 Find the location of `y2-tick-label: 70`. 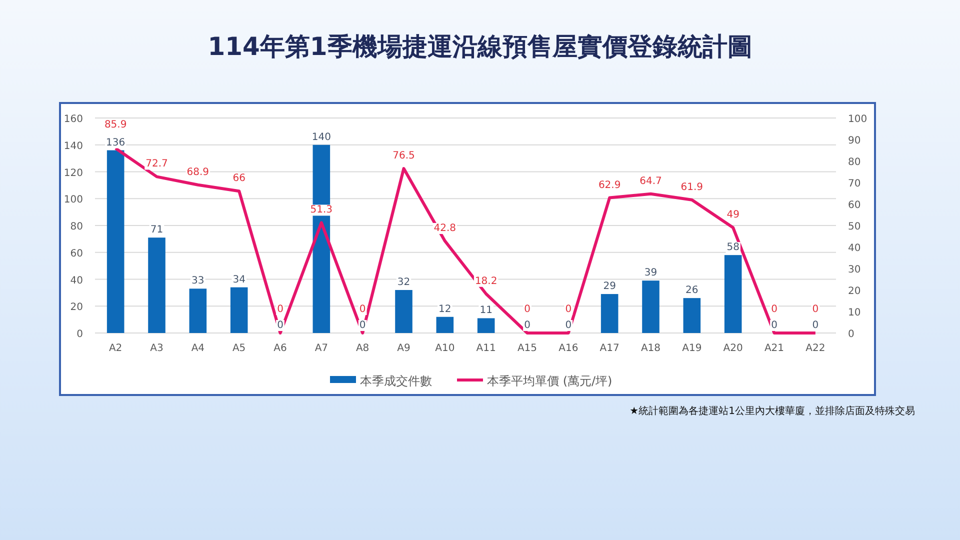

y2-tick-label: 70 is located at coordinates (854, 184).